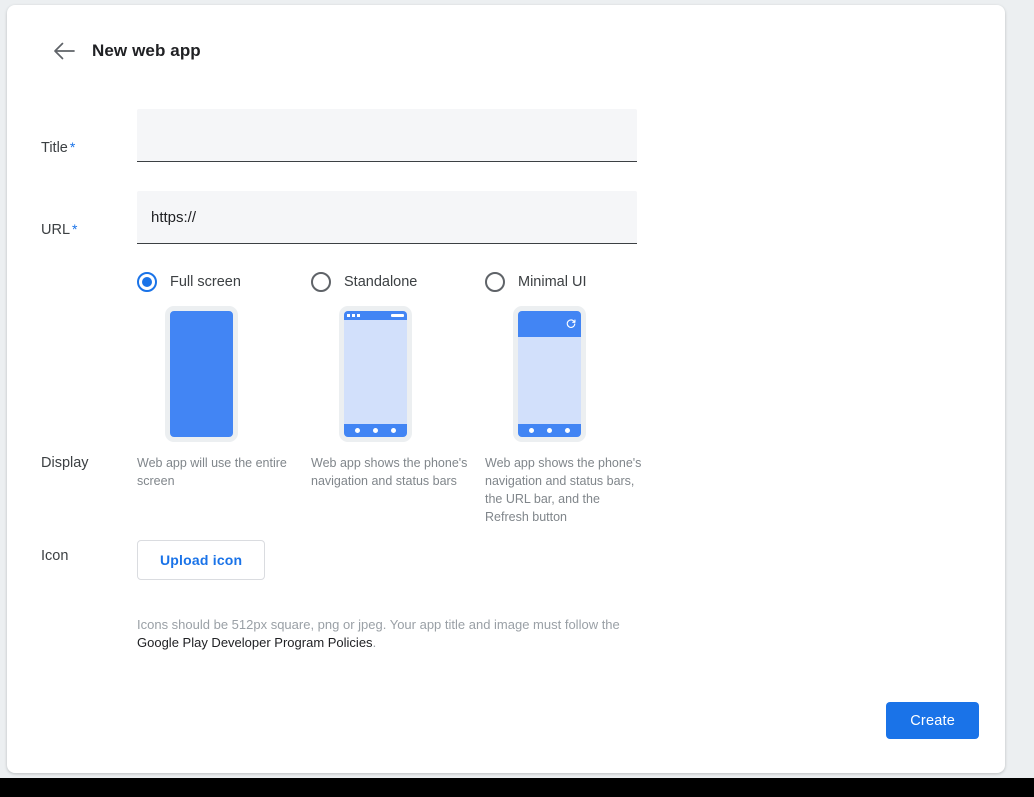 Image resolution: width=1034 pixels, height=797 pixels. What do you see at coordinates (255, 642) in the screenshot?
I see `google-play-policies-link: Google Play Developer Program Policies` at bounding box center [255, 642].